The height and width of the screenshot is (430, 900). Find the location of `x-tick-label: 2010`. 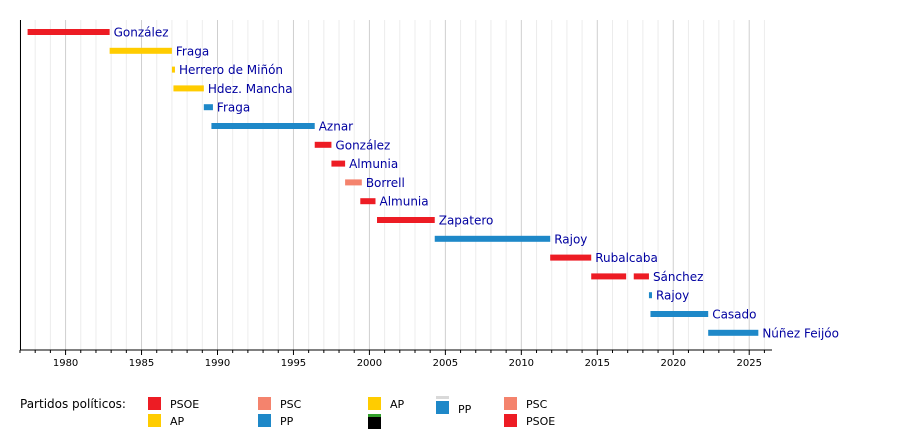

x-tick-label: 2010 is located at coordinates (521, 363).